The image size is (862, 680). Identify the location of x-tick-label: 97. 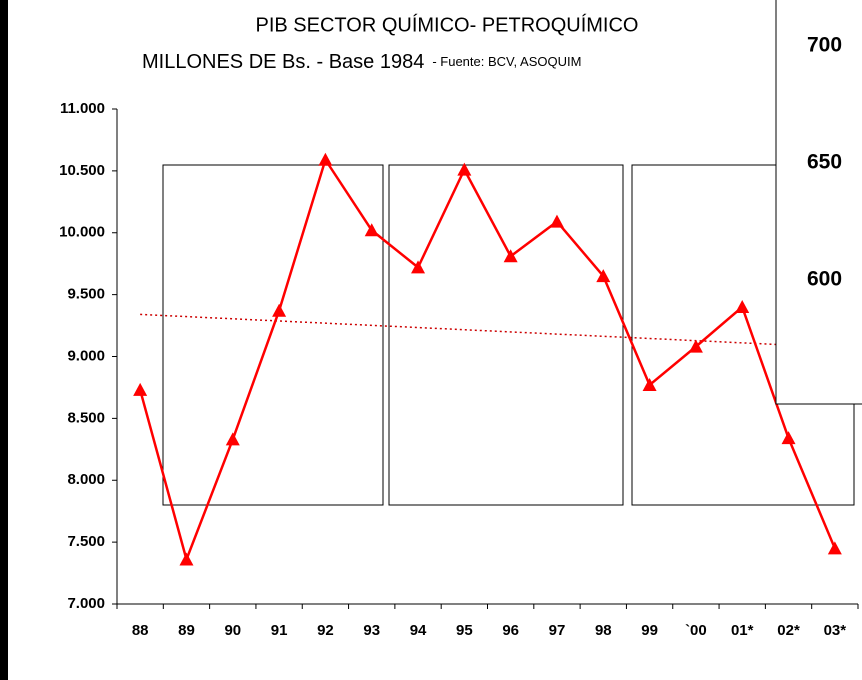
(557, 630).